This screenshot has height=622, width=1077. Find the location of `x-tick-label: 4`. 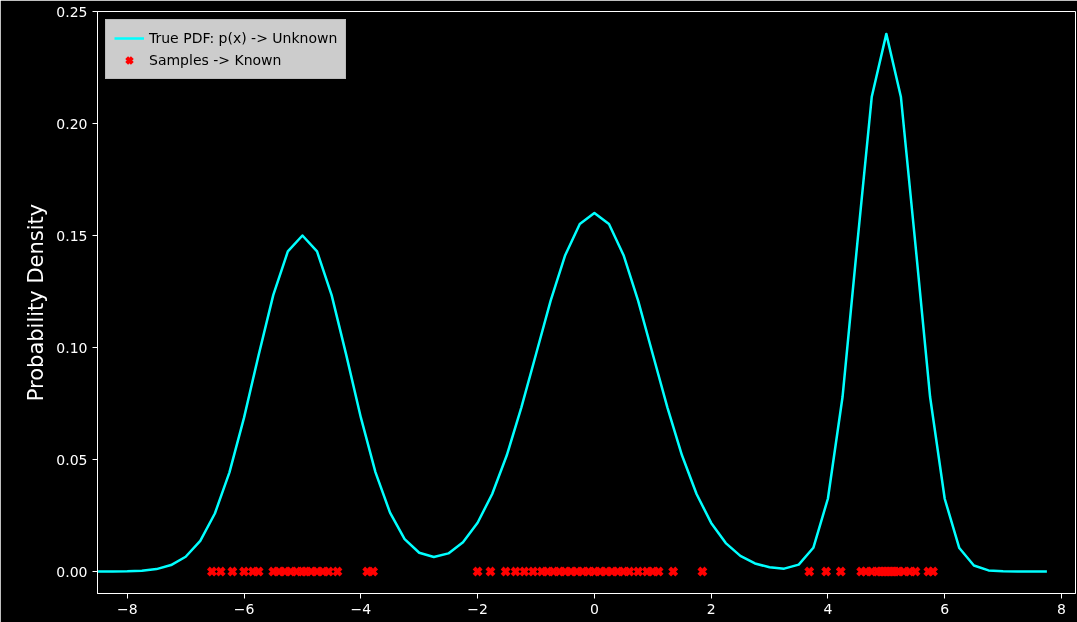

x-tick-label: 4 is located at coordinates (828, 608).